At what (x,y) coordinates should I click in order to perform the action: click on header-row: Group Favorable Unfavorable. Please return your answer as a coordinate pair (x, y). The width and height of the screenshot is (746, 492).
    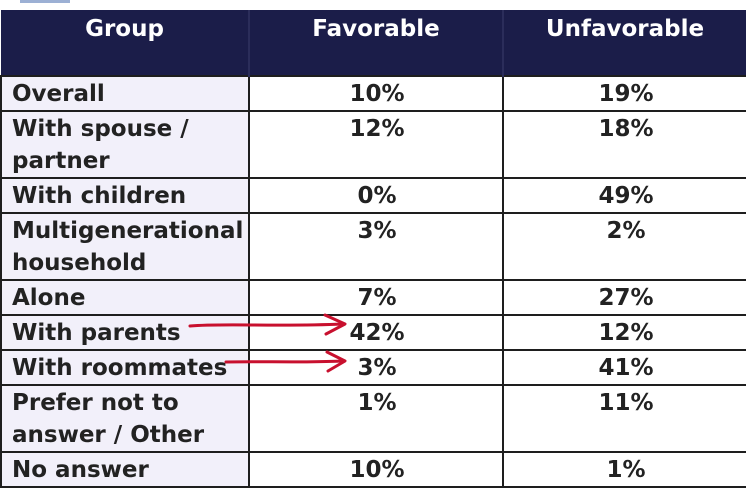
    Looking at the image, I should click on (373, 43).